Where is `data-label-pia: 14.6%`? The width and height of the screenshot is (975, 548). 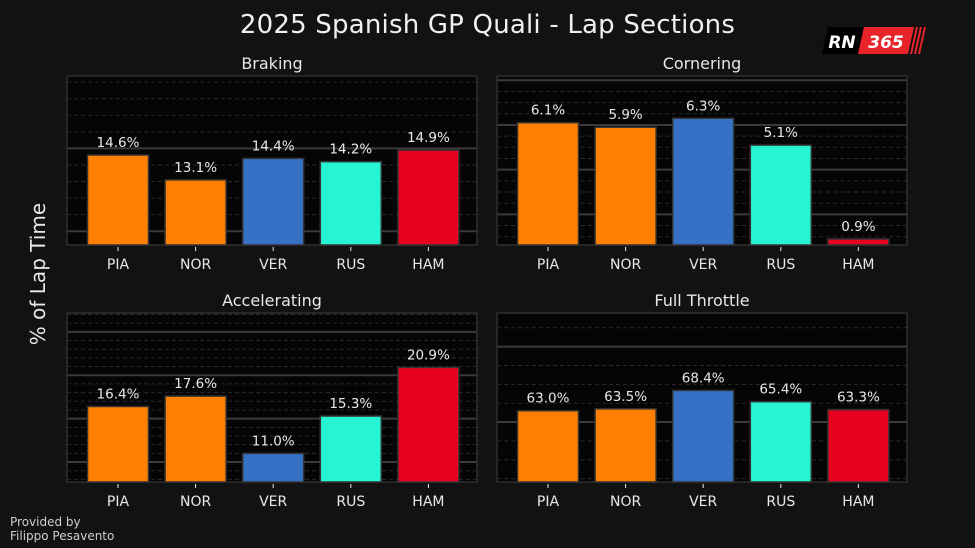
data-label-pia: 14.6% is located at coordinates (118, 143).